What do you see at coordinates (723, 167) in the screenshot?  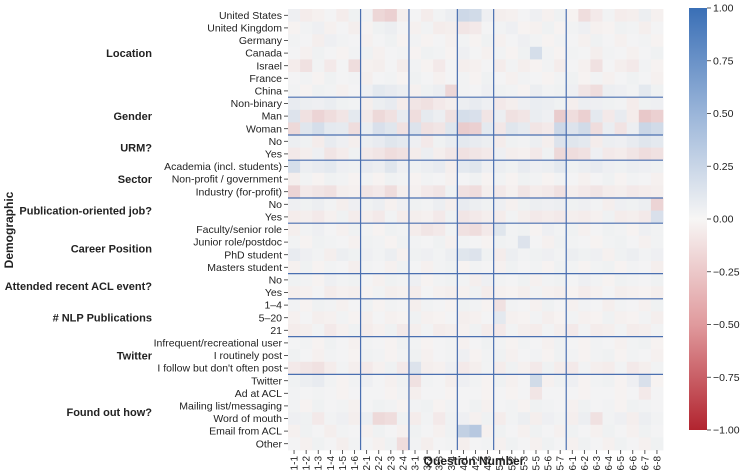 I see `colorbar-tick-label: 0.25` at bounding box center [723, 167].